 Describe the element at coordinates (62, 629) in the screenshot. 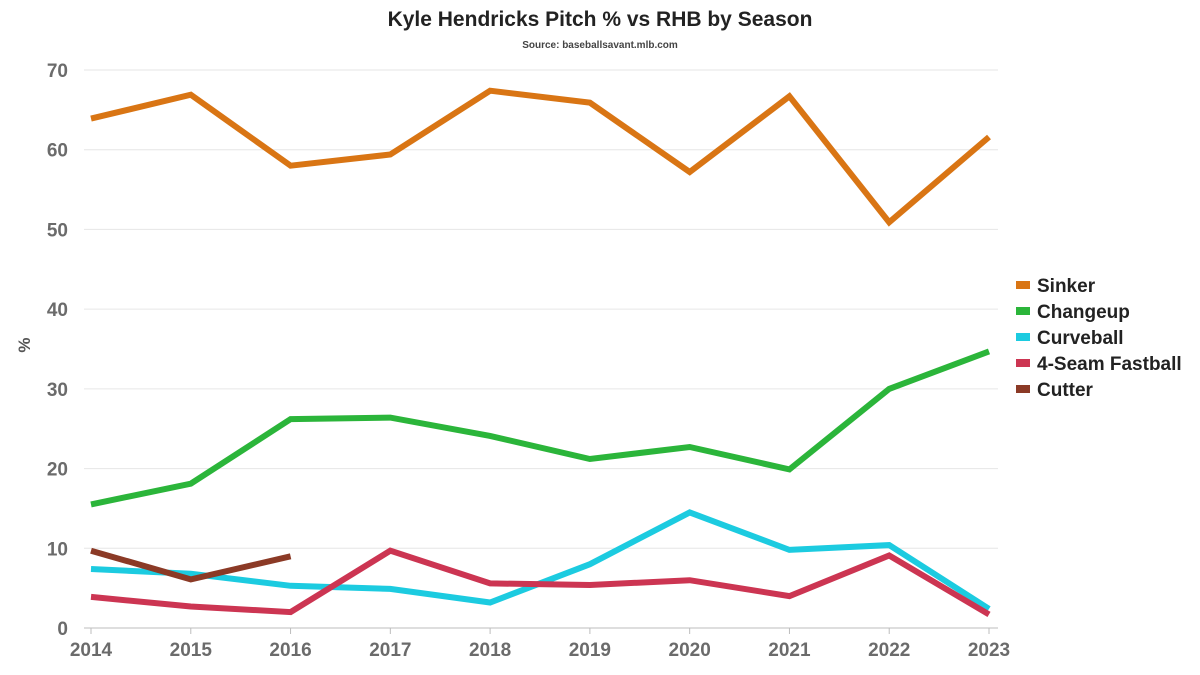

I see `y-tick-label: 0` at that location.